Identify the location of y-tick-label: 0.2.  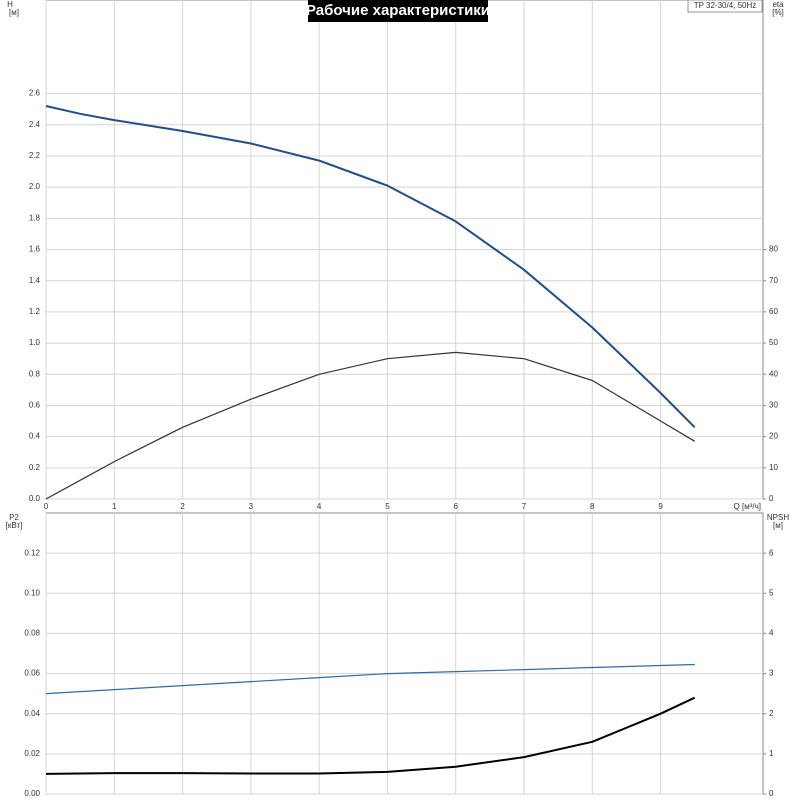
(35, 467).